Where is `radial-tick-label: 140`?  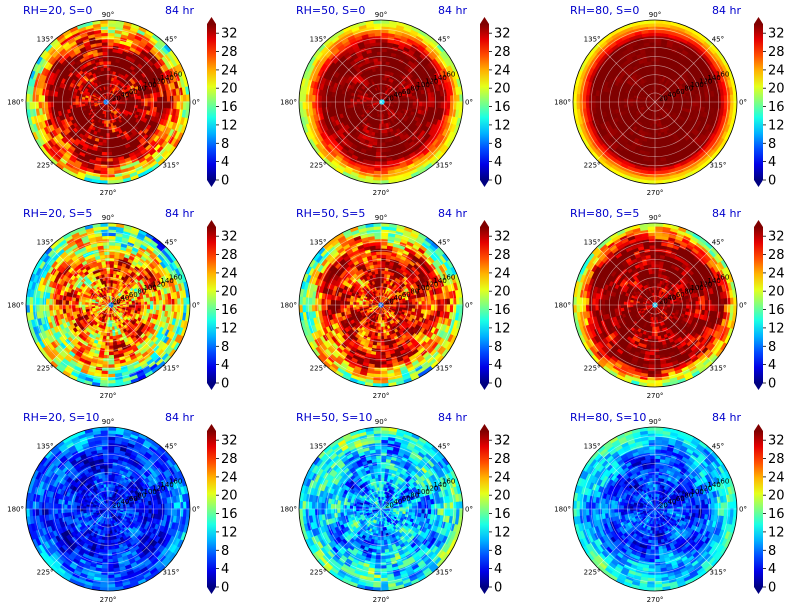 radial-tick-label: 140 is located at coordinates (166, 78).